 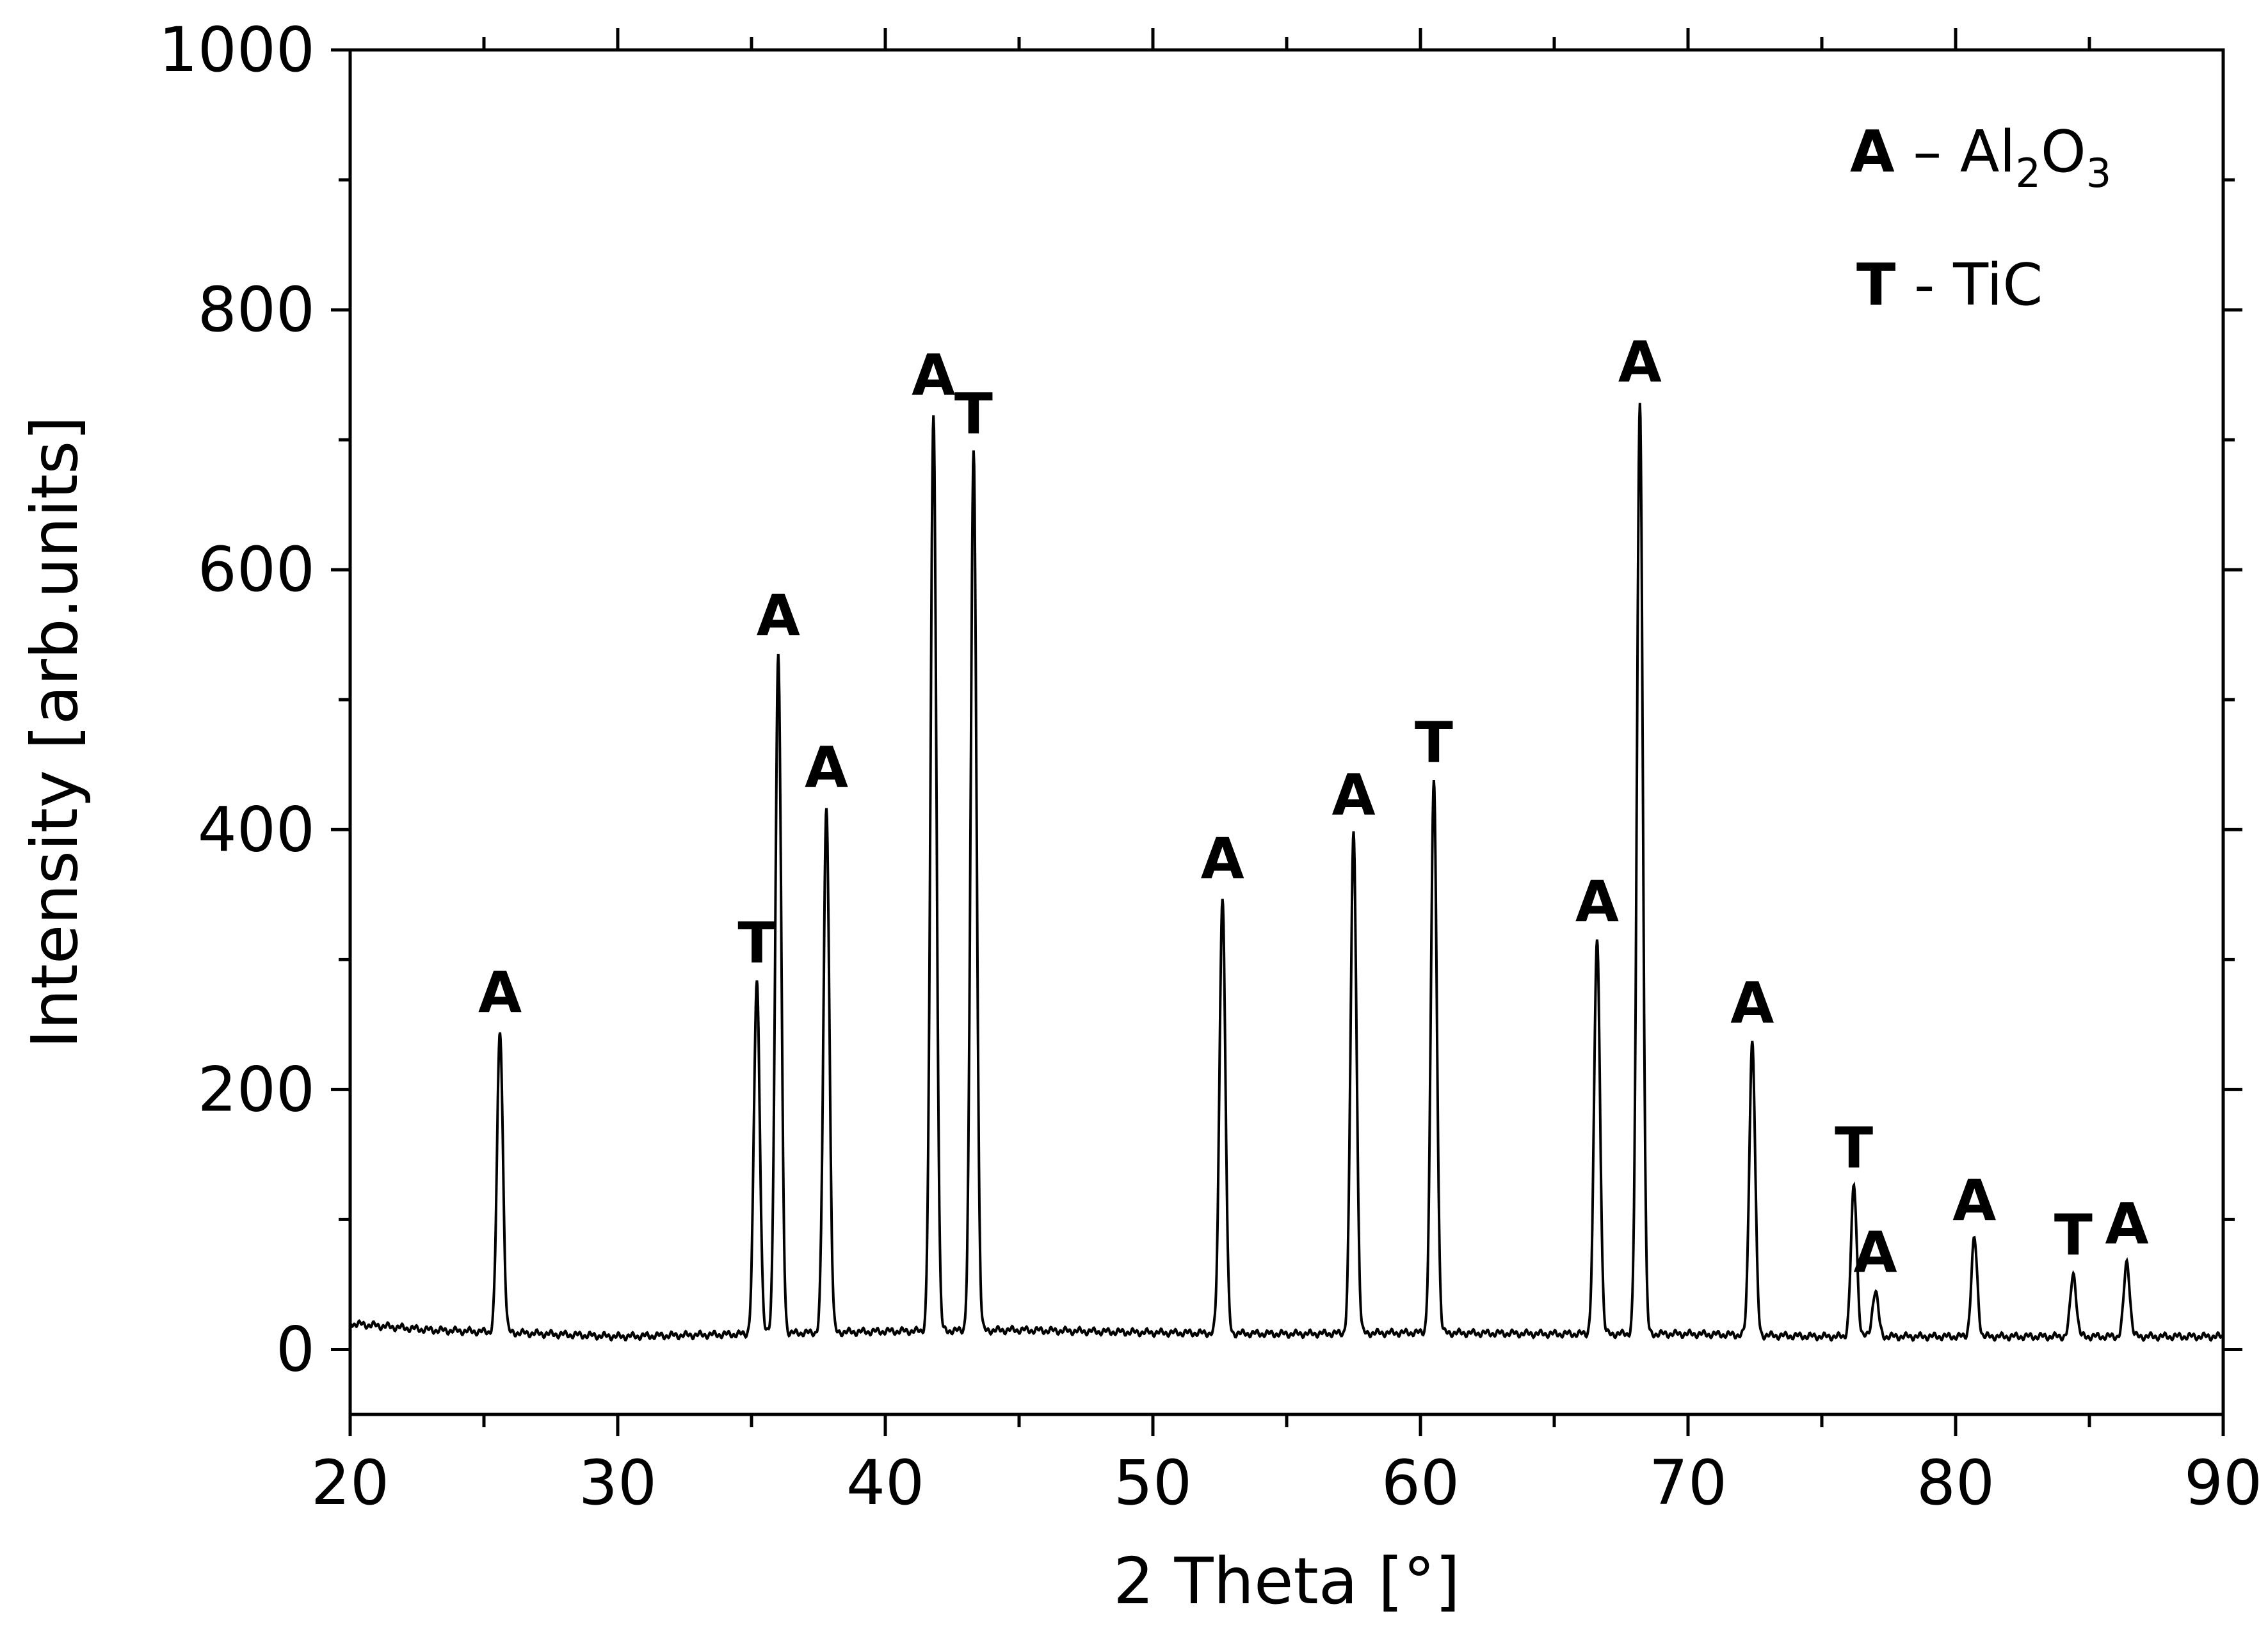 I want to click on legend-sub-2: 2, so click(x=2027, y=173).